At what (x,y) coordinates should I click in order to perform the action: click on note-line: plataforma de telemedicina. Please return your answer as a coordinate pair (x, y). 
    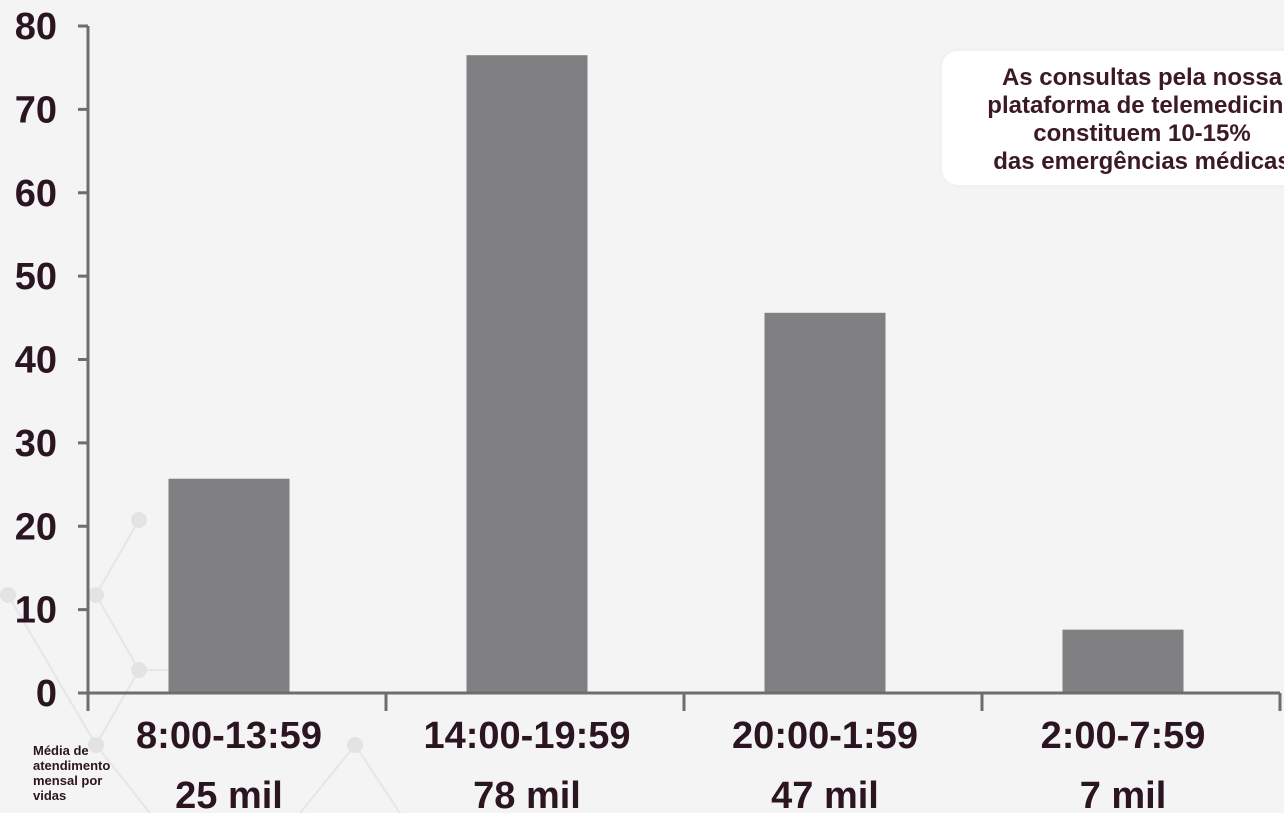
    Looking at the image, I should click on (1135, 105).